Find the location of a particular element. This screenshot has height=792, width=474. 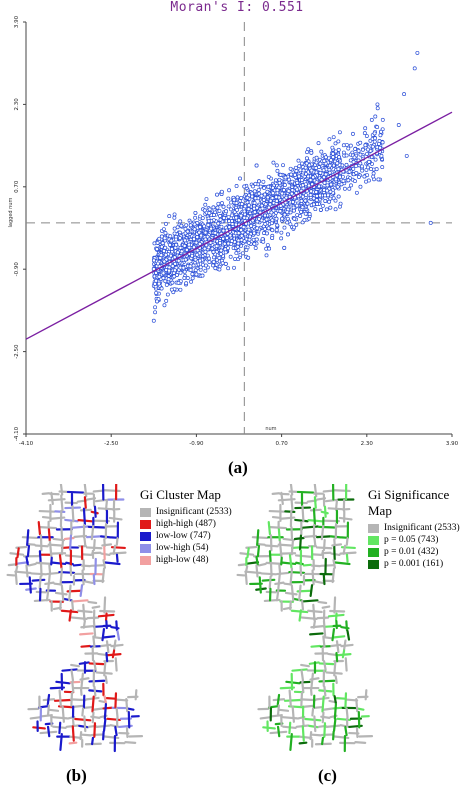

x-tick-label: 3.90 is located at coordinates (452, 444).